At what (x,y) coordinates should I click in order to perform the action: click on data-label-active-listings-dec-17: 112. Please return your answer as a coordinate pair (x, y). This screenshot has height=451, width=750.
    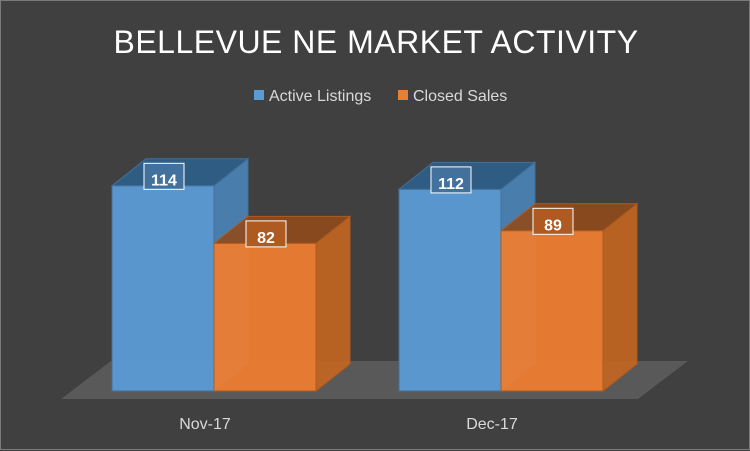
    Looking at the image, I should click on (451, 180).